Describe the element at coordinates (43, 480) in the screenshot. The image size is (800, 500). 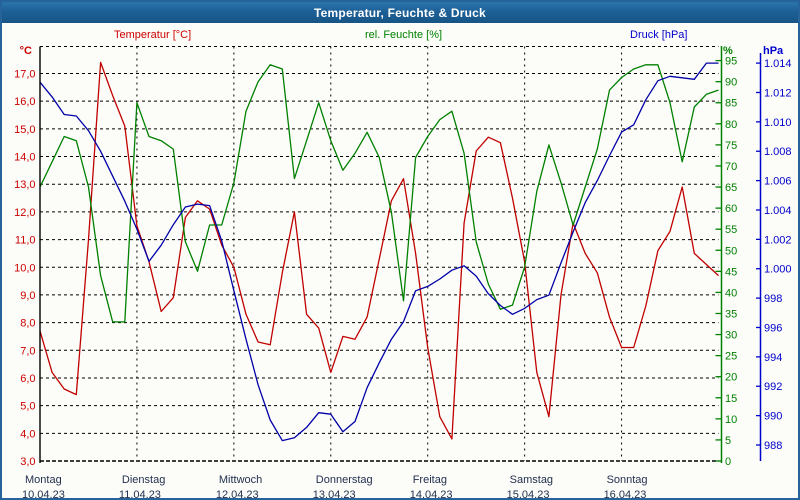
I see `weekday-label: Montag` at that location.